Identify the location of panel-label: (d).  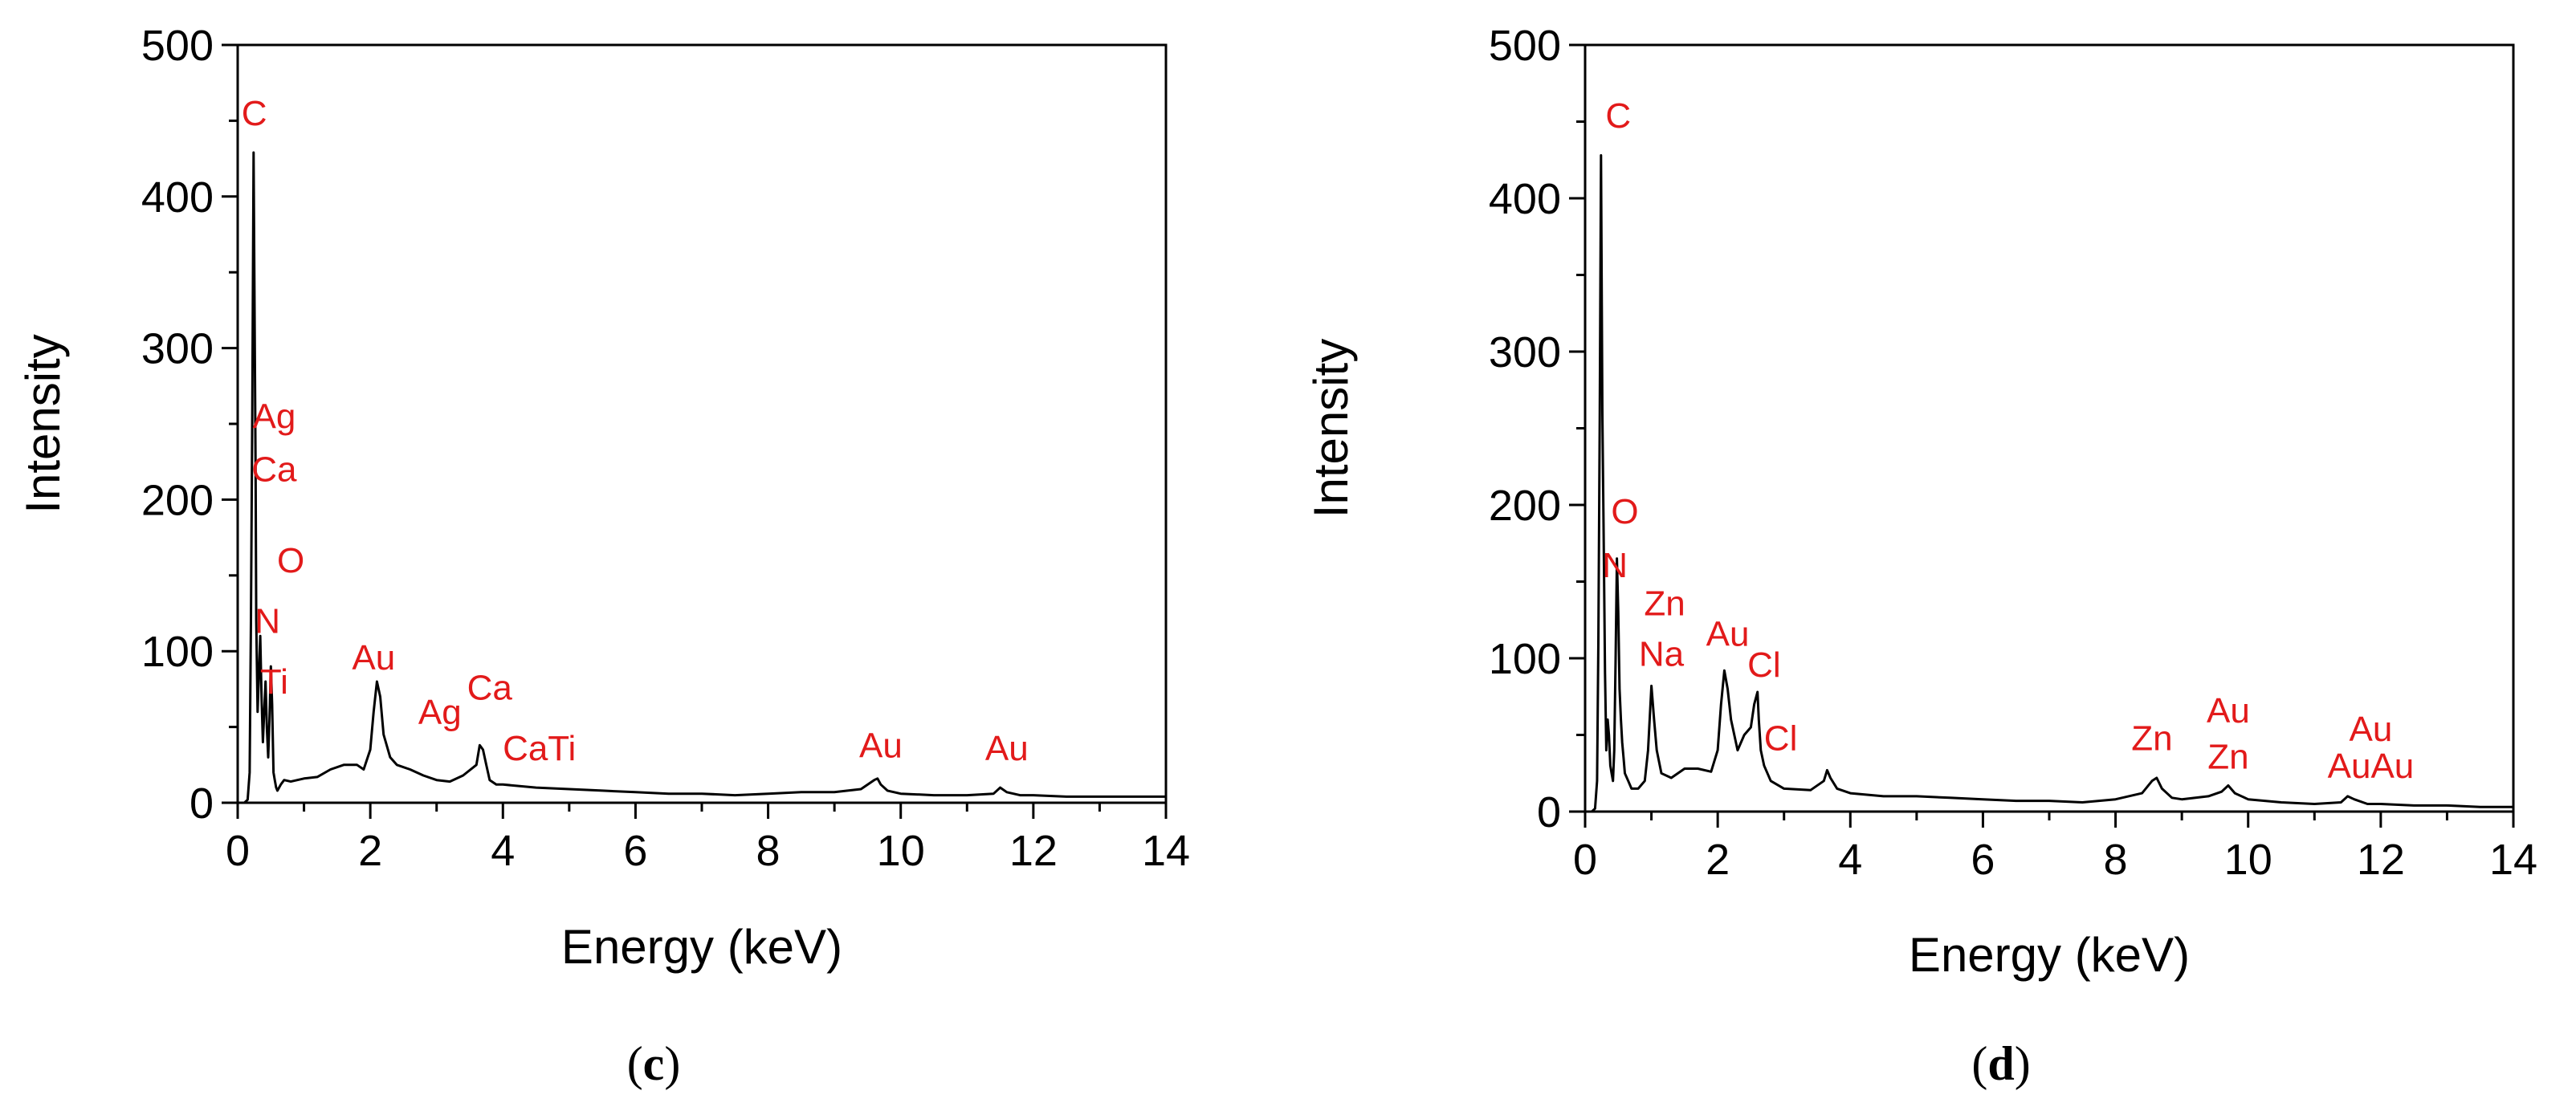
(2001, 1063).